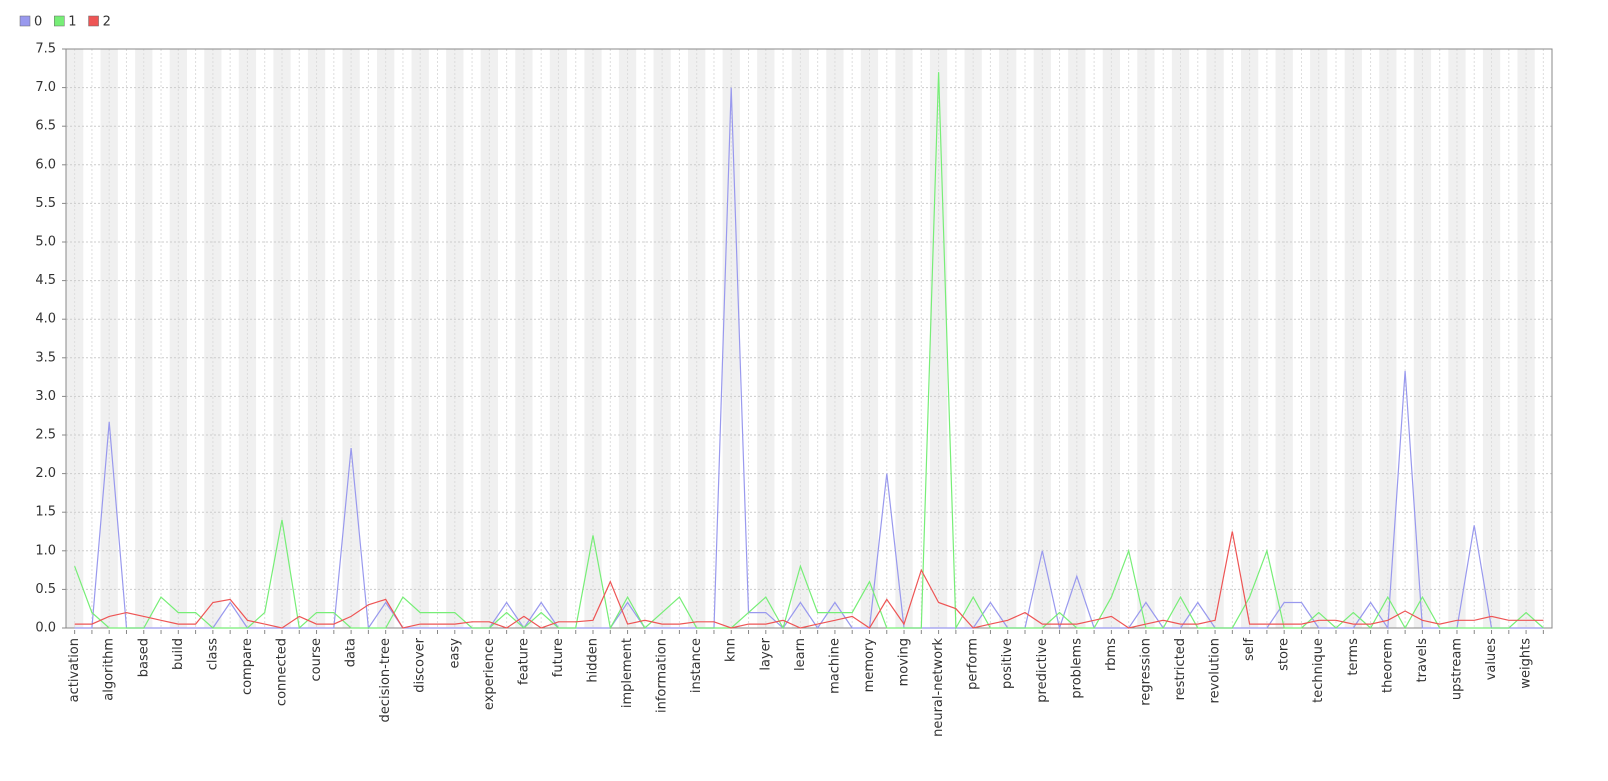  I want to click on x-tick-label: decision-tree, so click(385, 680).